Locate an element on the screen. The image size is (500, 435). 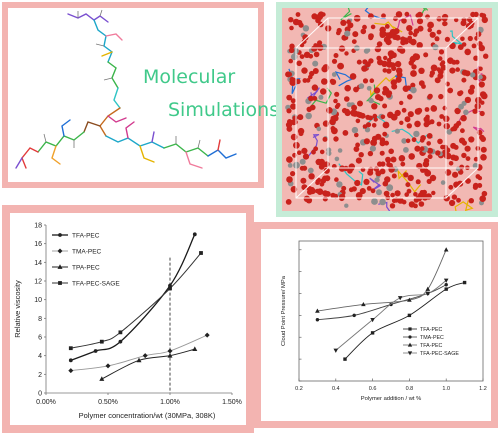
x-tick-label: 0.8 is located at coordinates (410, 389).